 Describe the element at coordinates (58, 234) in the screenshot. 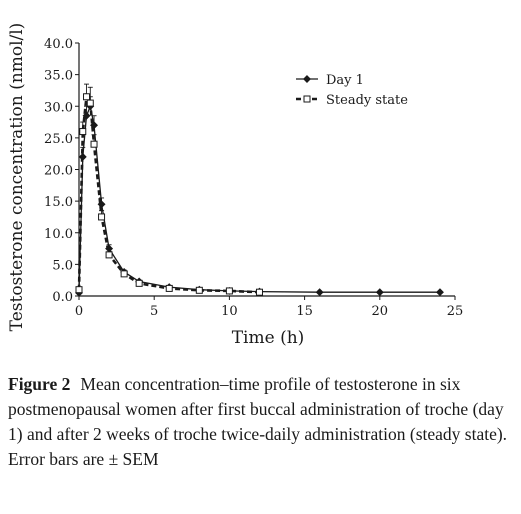

I see `y-tick-label: 10.0` at that location.